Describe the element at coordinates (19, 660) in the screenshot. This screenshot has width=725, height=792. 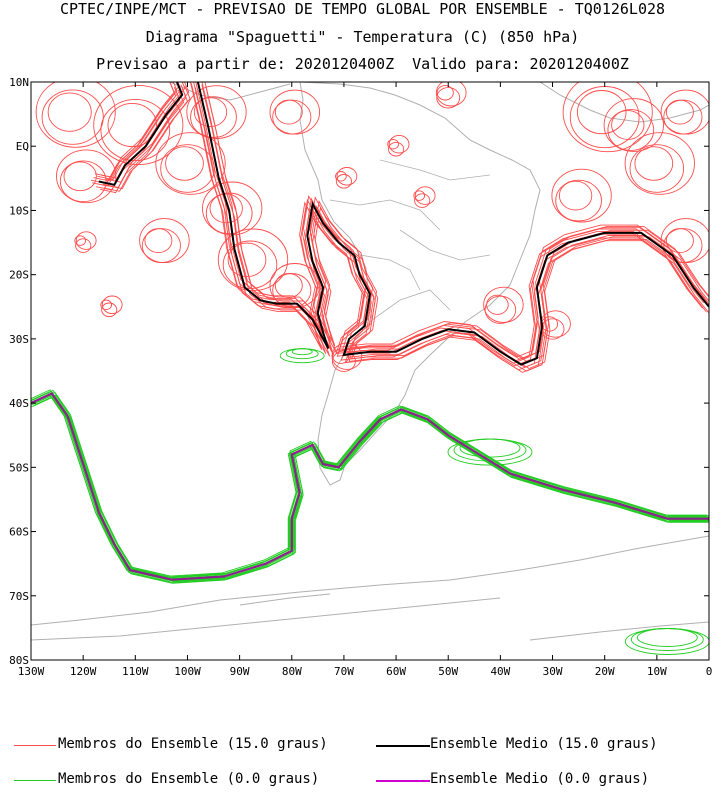
I see `y-tick-label: 80S` at that location.